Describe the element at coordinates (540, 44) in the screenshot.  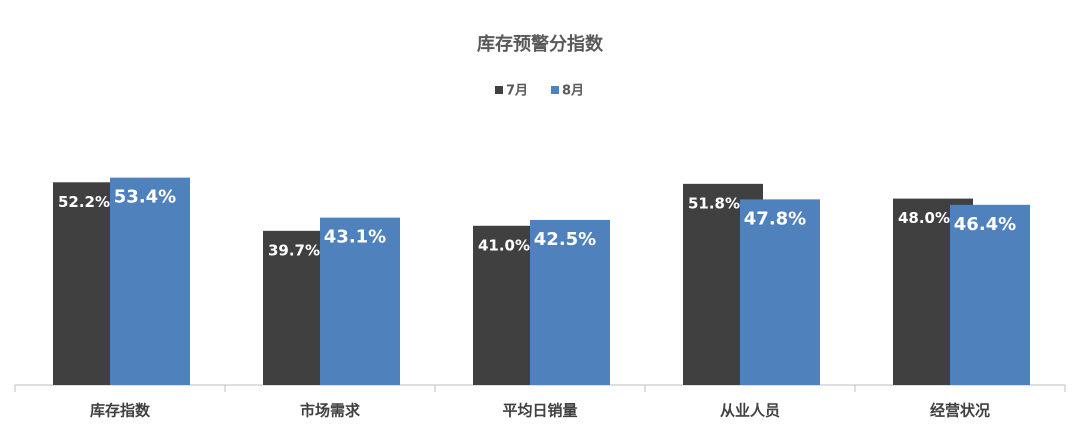
I see `chart-title: 库存预警分指数` at that location.